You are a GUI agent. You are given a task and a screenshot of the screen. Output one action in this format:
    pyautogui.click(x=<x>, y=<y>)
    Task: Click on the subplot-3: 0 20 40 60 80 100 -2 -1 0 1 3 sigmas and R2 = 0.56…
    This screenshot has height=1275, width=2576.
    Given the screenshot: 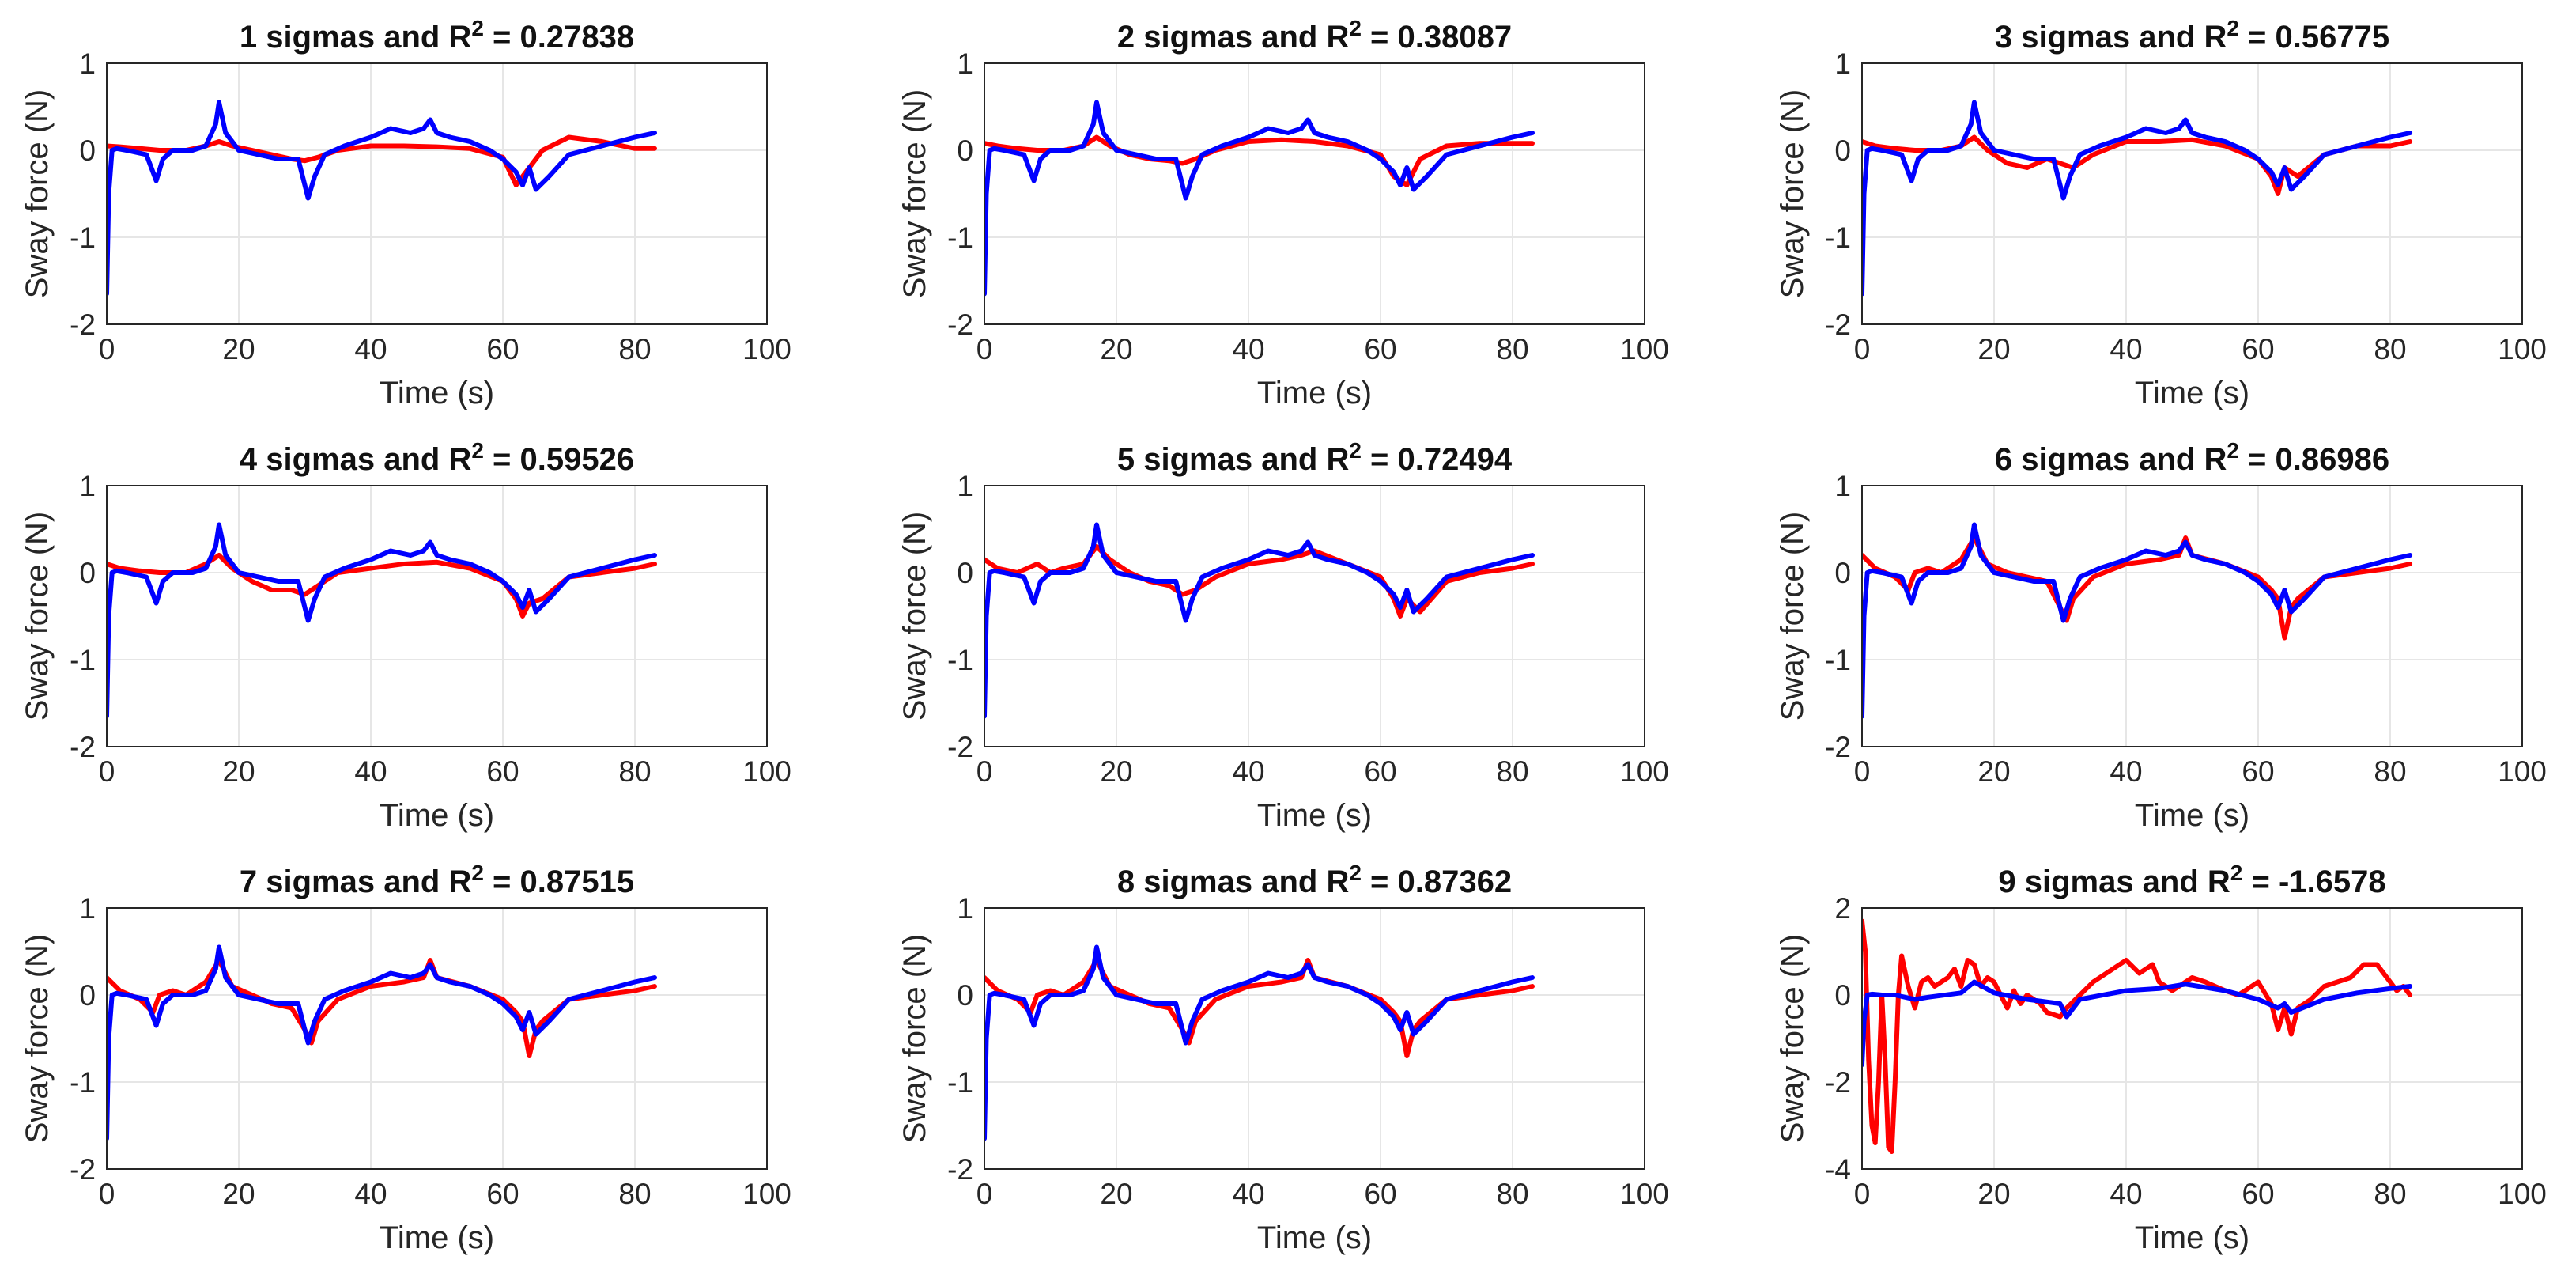 What is the action you would take?
    pyautogui.click(x=2161, y=213)
    